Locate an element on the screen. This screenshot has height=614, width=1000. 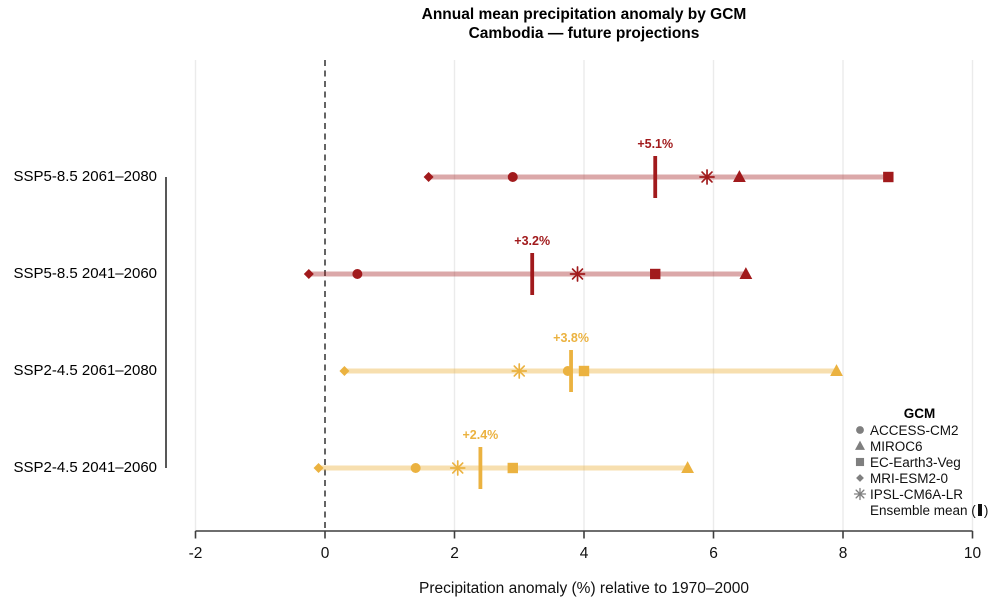
diamond-icon is located at coordinates (860, 478).